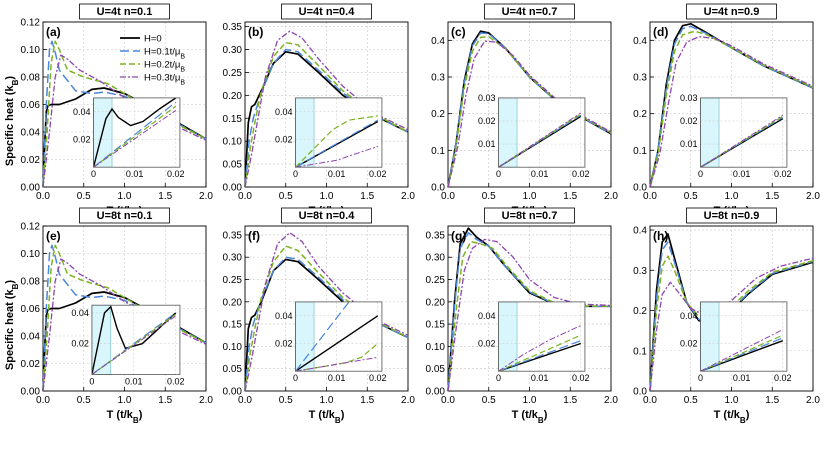 This screenshot has height=452, width=831. I want to click on panel-title: U=4t n=0.4, so click(327, 12).